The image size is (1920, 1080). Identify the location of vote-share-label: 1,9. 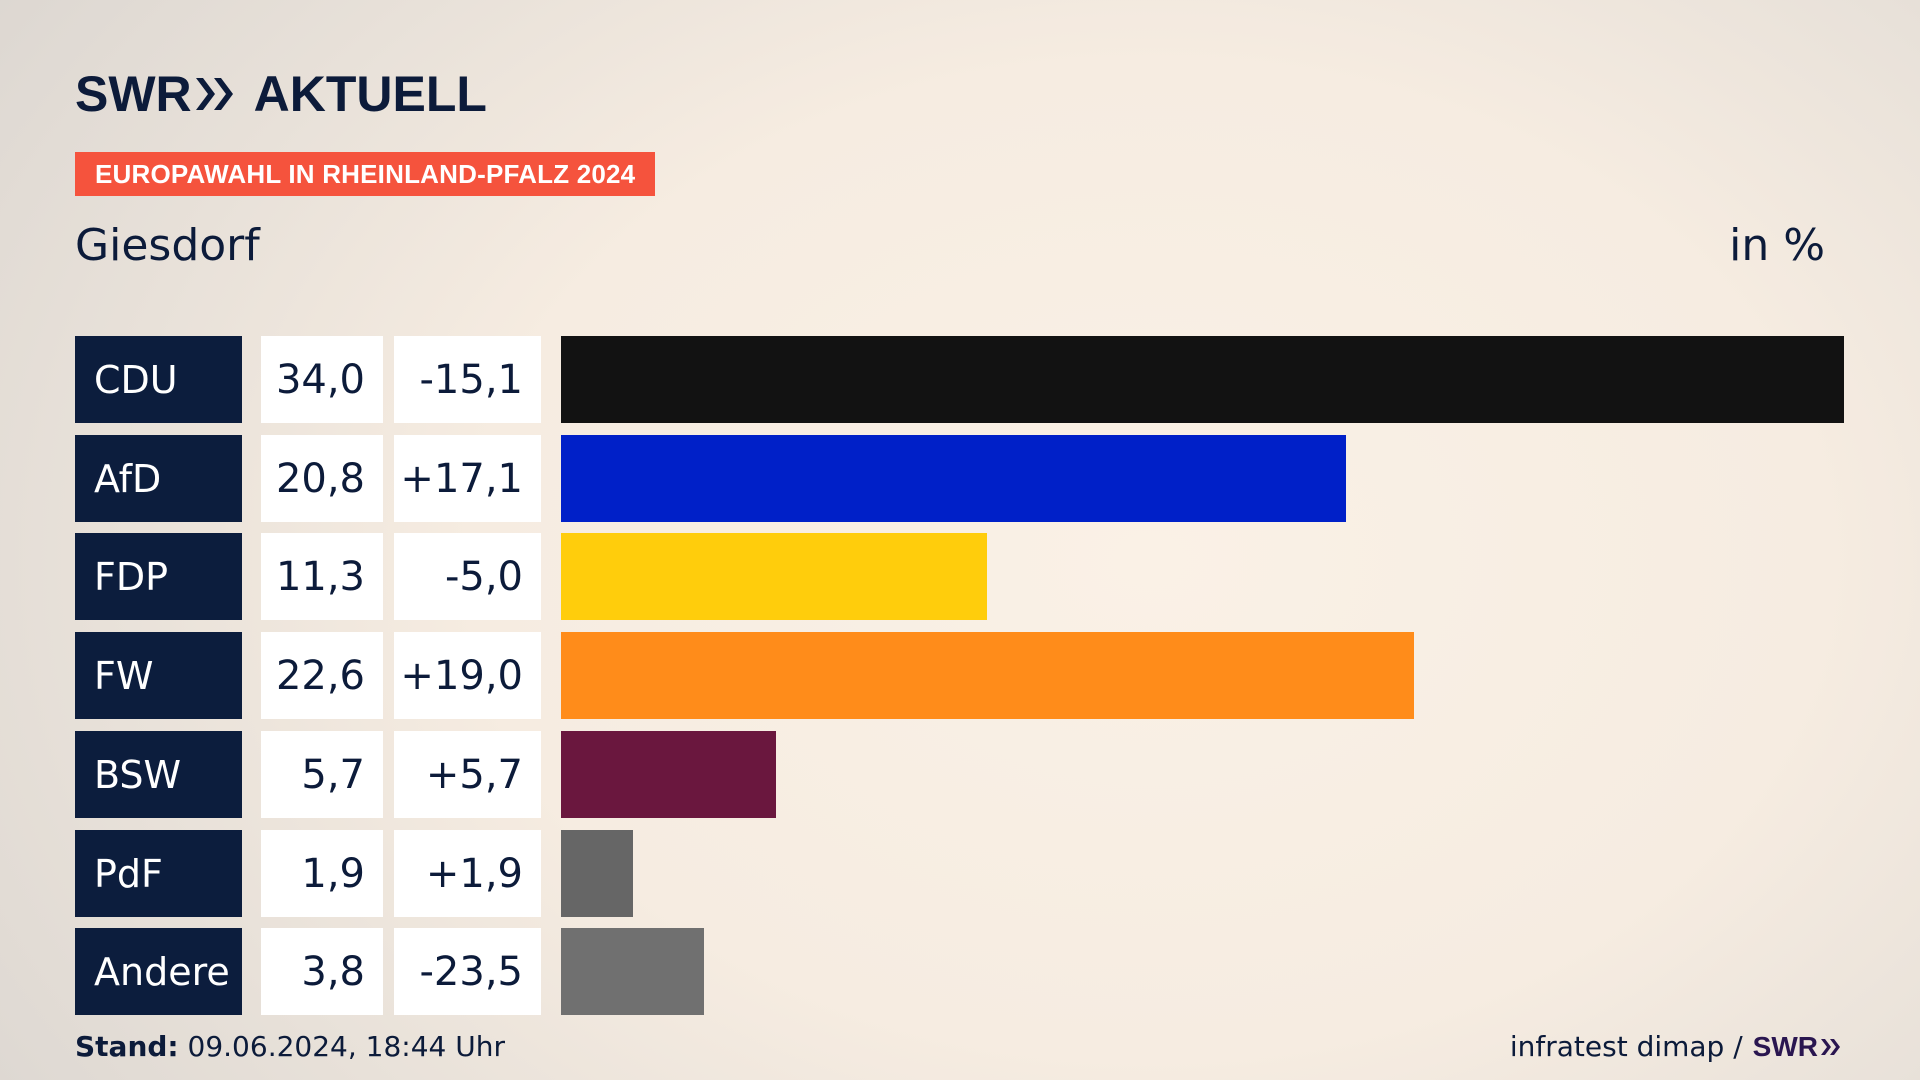
(322, 873).